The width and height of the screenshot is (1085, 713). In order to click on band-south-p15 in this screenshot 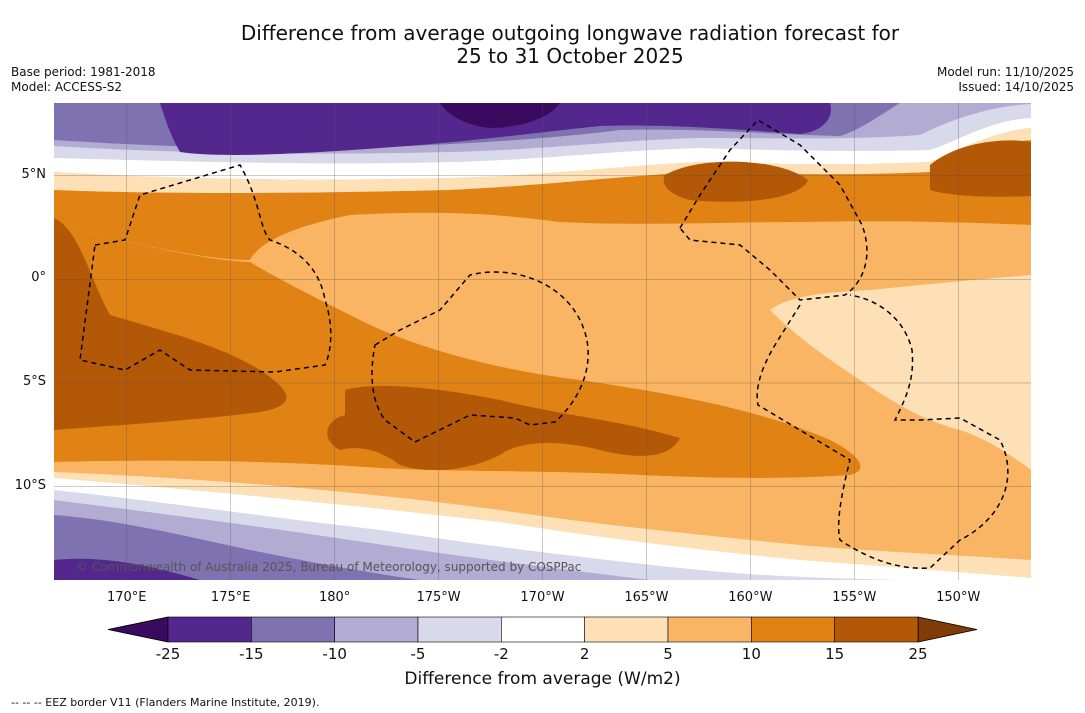, I will do `click(170, 324)`.